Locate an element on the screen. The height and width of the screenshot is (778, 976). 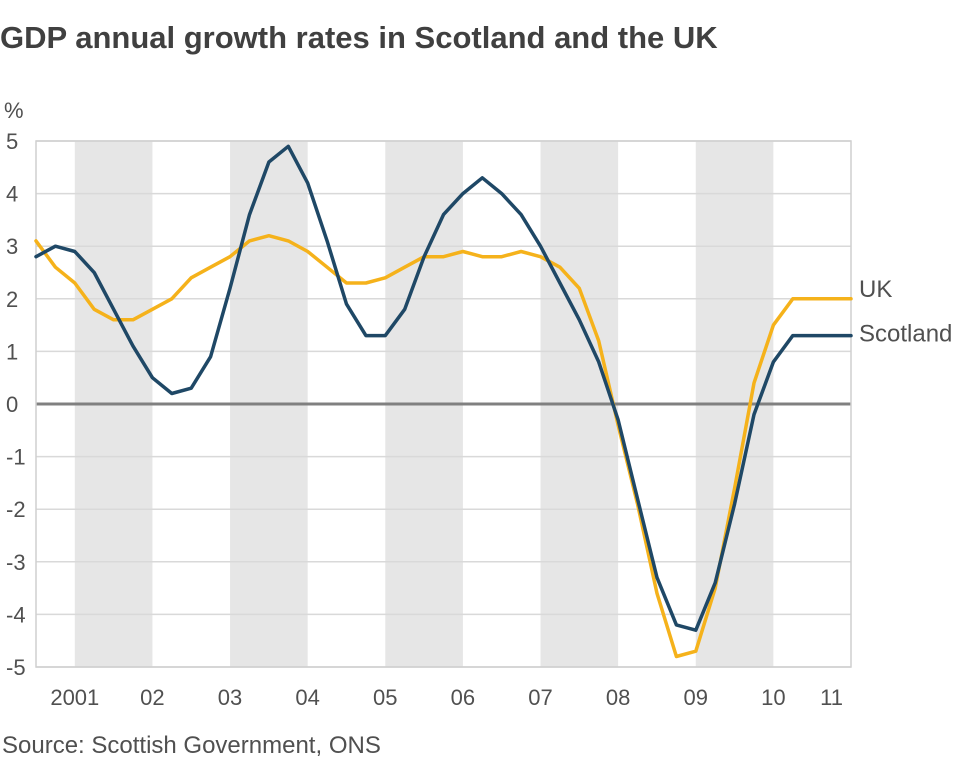
x-tick-label: 07 is located at coordinates (540, 697).